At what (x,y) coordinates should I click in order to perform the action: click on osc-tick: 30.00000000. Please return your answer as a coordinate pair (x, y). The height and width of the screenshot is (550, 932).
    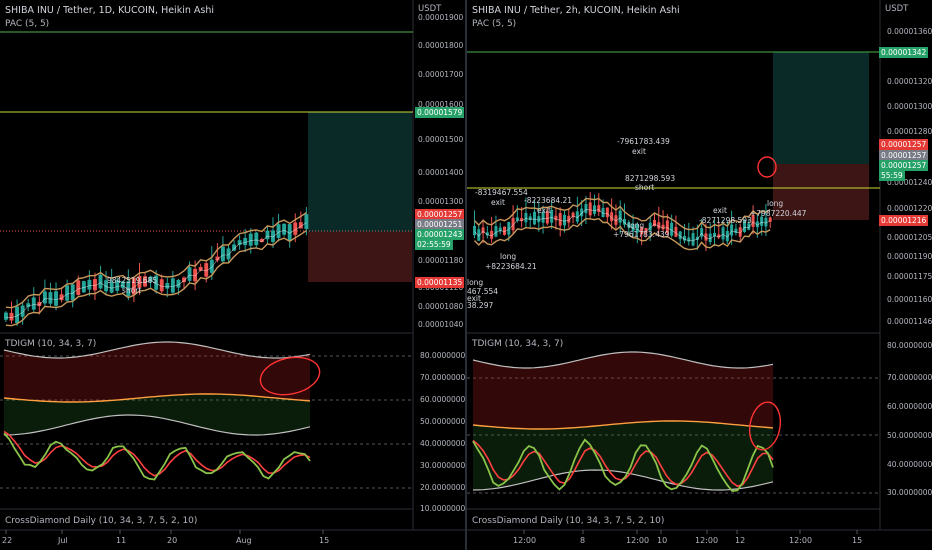
    Looking at the image, I should click on (909, 492).